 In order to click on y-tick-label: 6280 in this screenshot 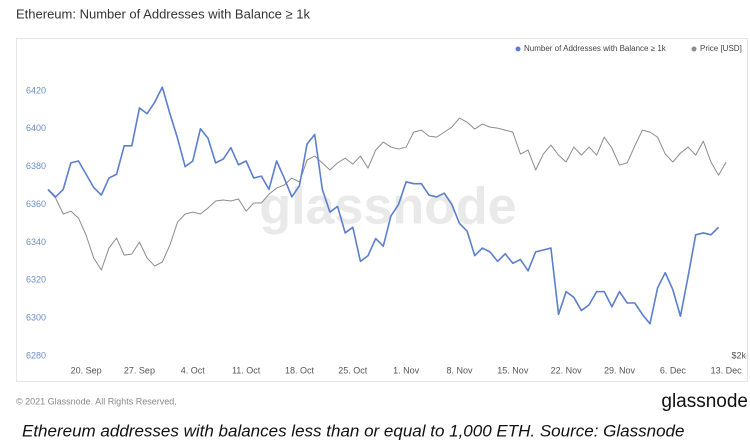, I will do `click(36, 355)`.